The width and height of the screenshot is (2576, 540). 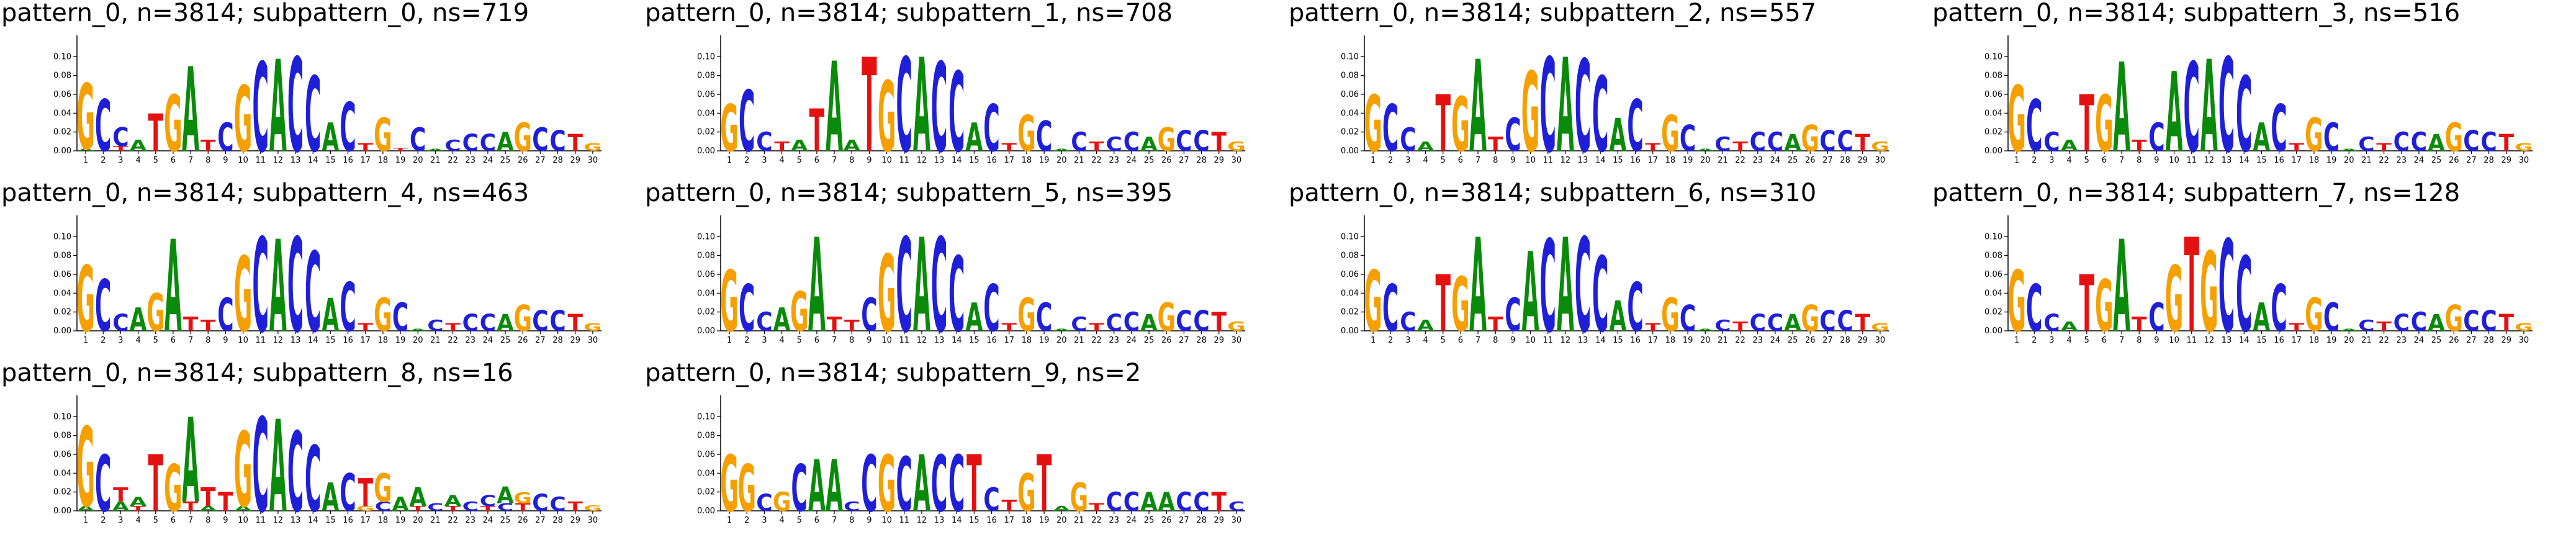 I want to click on x-tick-label: 17, so click(x=1652, y=341).